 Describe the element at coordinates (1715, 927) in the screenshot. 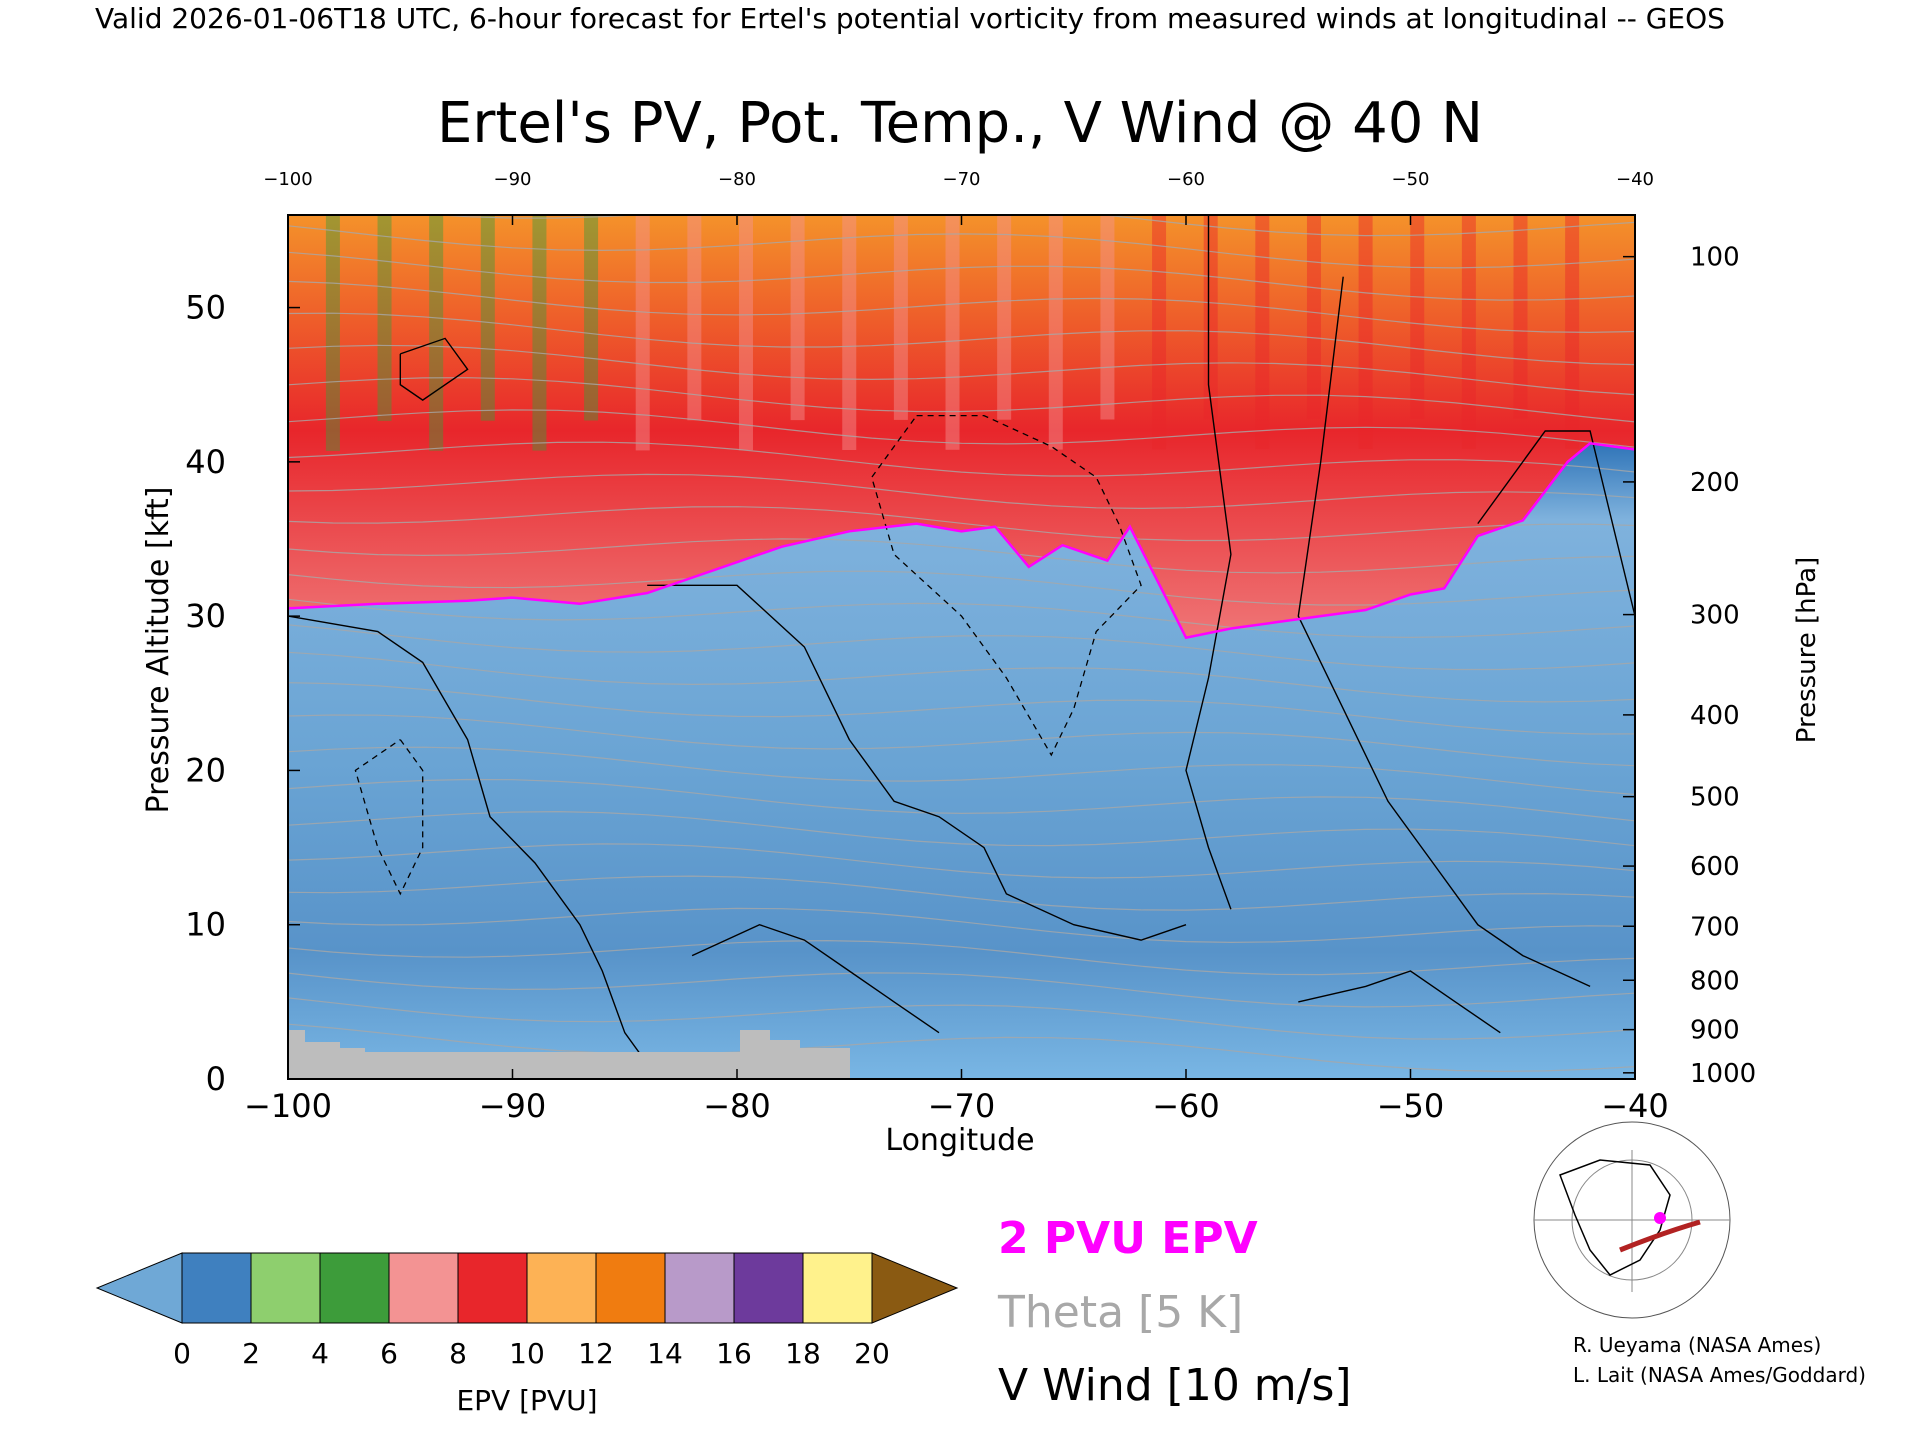

I see `pressure-tick-label: 700` at that location.